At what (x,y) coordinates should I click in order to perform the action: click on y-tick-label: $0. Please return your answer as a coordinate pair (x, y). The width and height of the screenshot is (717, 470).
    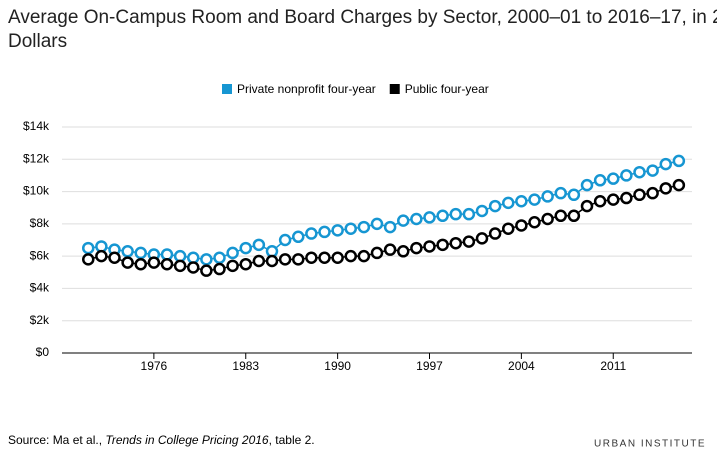
    Looking at the image, I should click on (43, 352).